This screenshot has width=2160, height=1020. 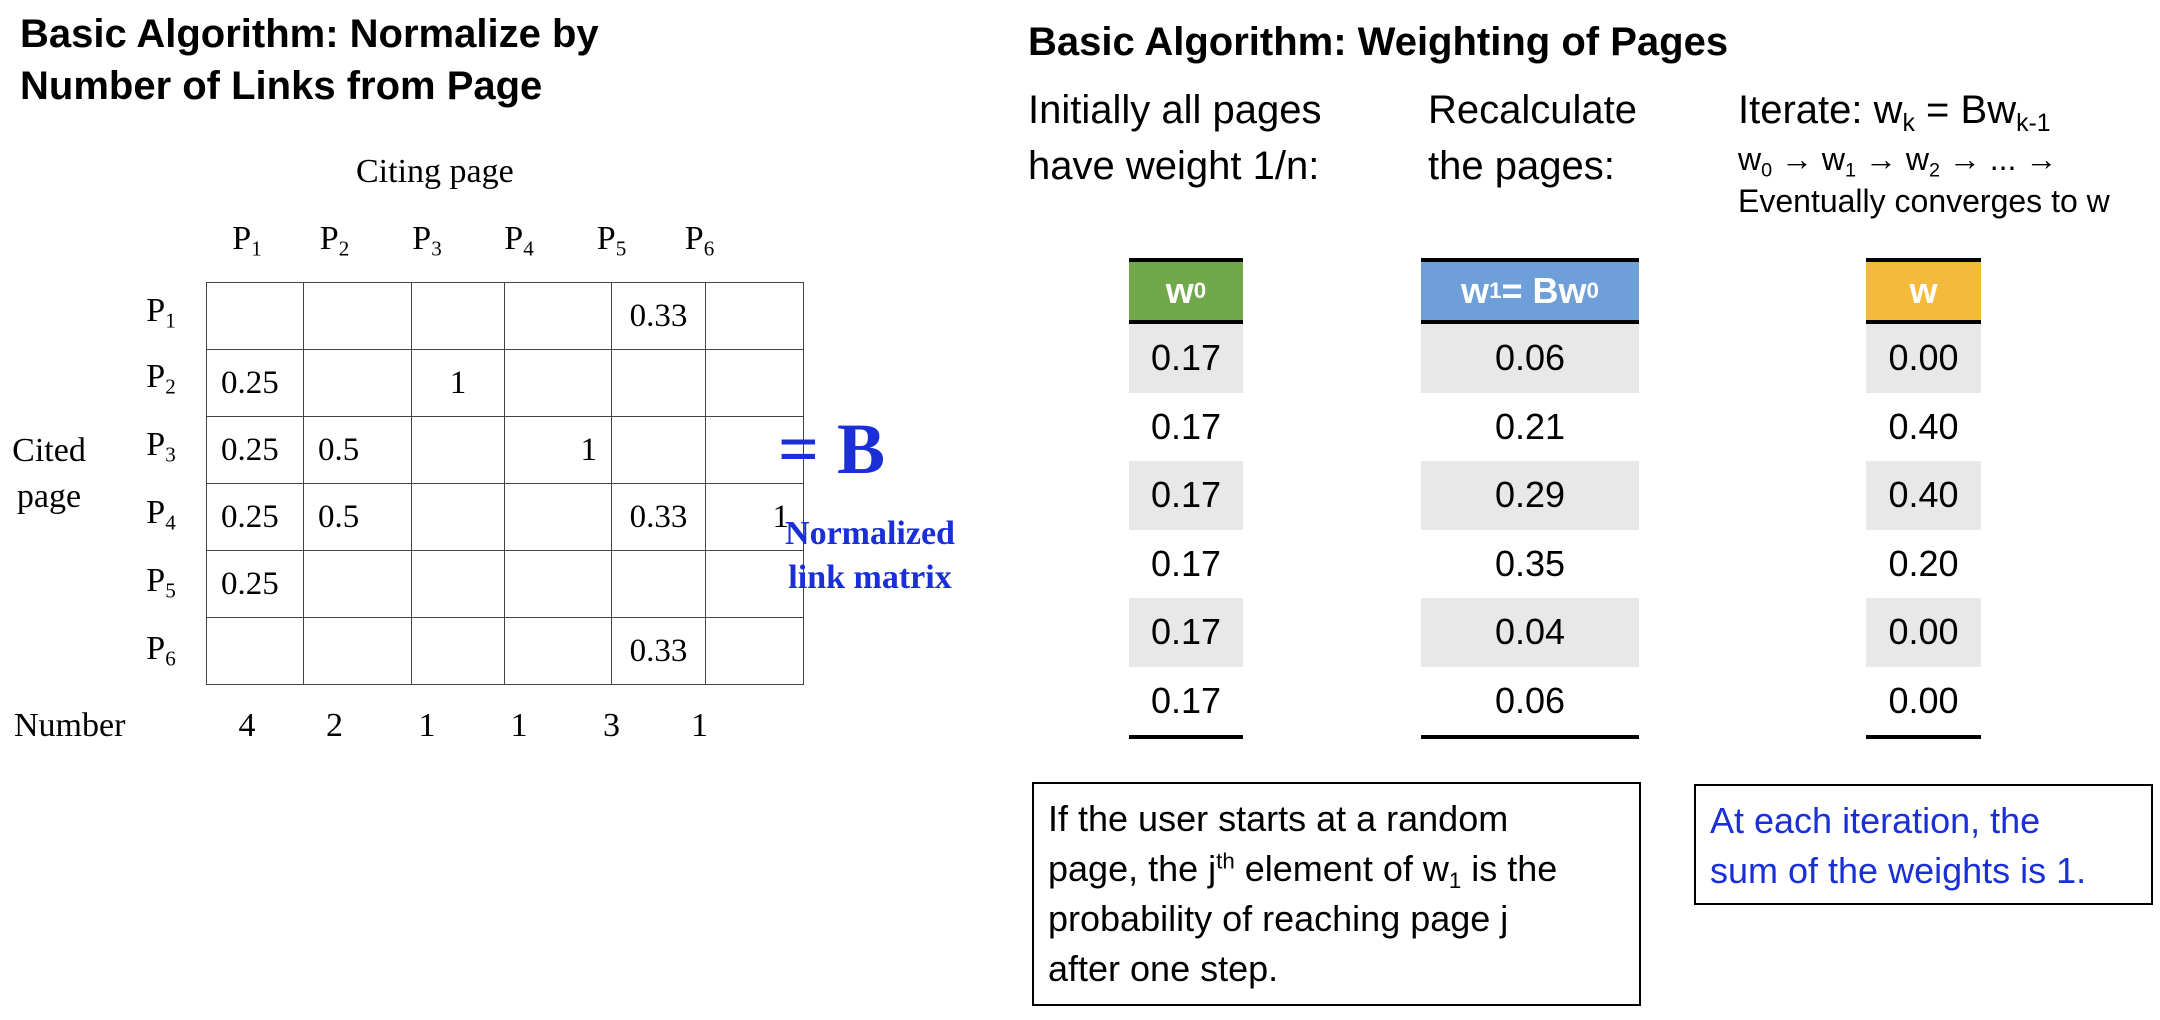 I want to click on matrix-row: 0.25 0.5 0.33 1, so click(x=505, y=517).